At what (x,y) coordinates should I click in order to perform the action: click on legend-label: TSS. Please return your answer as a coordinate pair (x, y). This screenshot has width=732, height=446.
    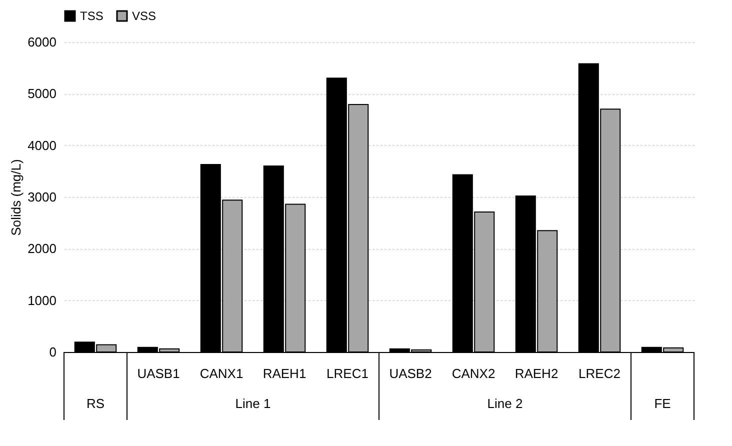
    Looking at the image, I should click on (92, 16).